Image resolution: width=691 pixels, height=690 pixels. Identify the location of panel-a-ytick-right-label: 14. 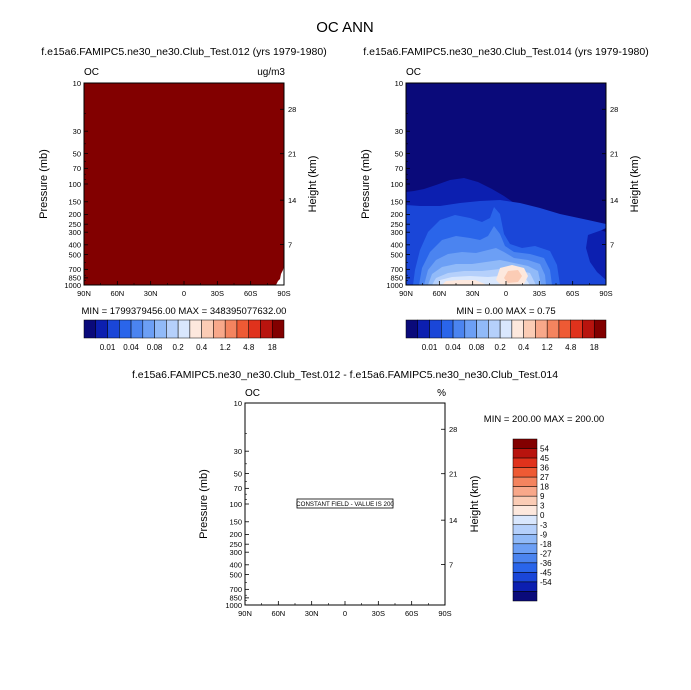
(292, 200).